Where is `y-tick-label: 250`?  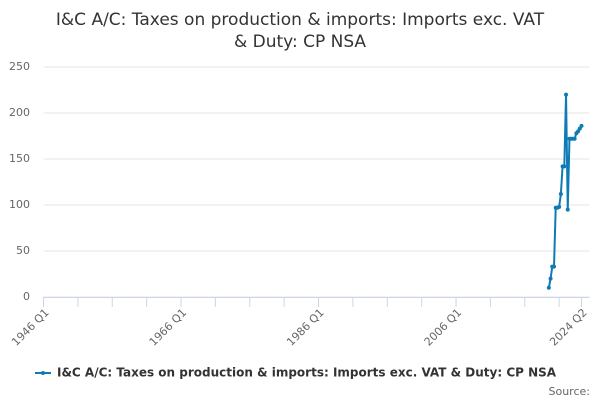 y-tick-label: 250 is located at coordinates (19, 66).